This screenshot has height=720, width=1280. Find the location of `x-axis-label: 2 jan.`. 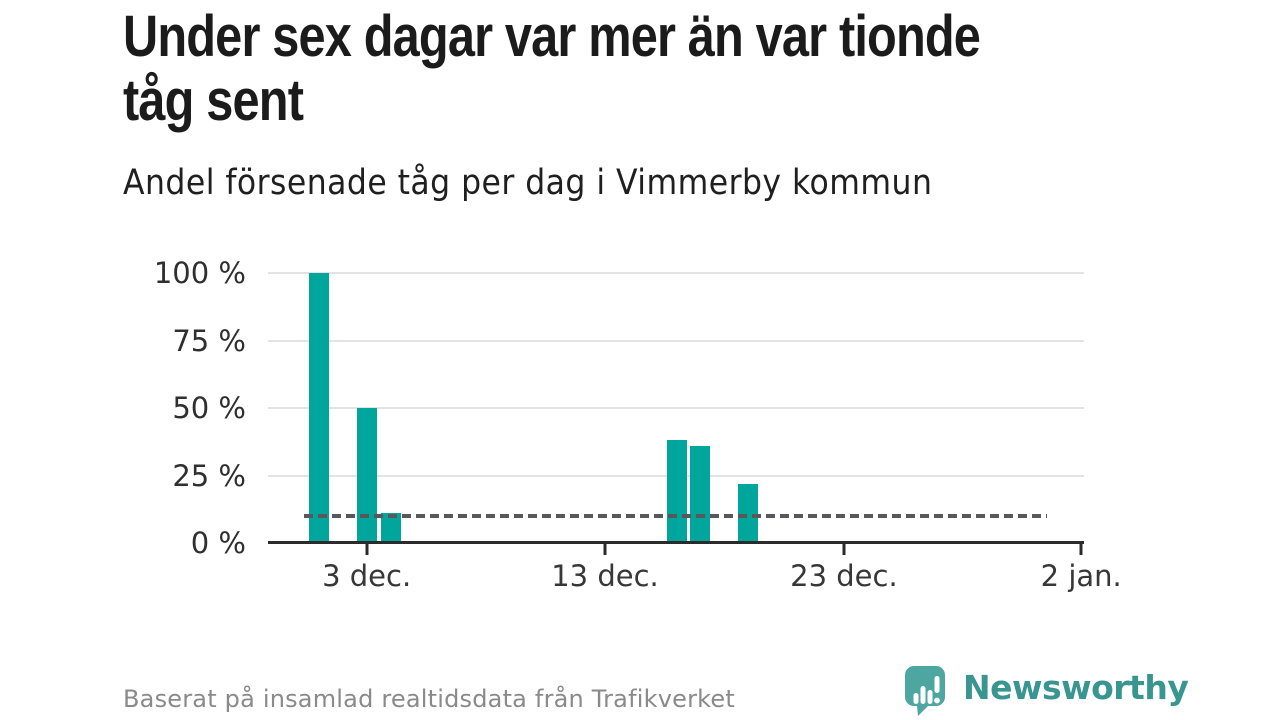

x-axis-label: 2 jan. is located at coordinates (1081, 576).